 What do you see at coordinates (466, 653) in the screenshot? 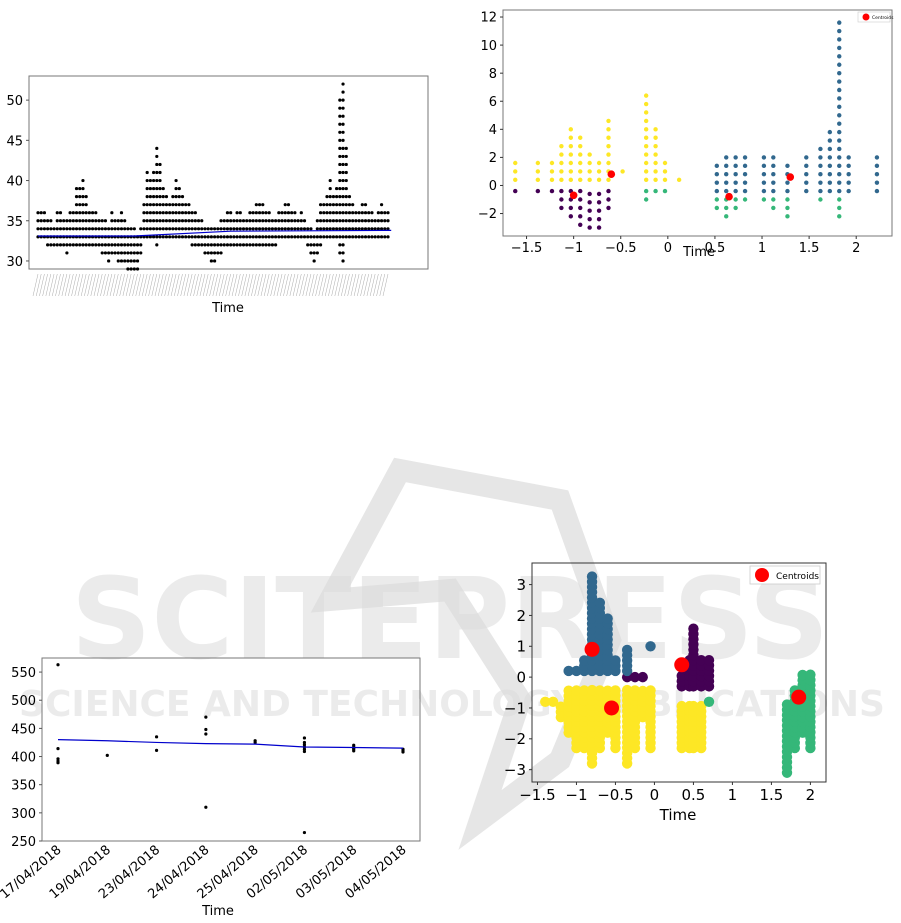
I see `watermark-book-icon` at bounding box center [466, 653].